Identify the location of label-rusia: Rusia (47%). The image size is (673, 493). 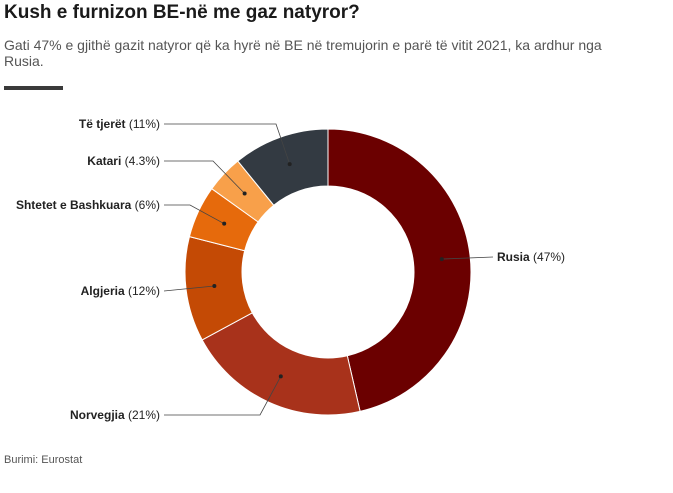
(531, 257).